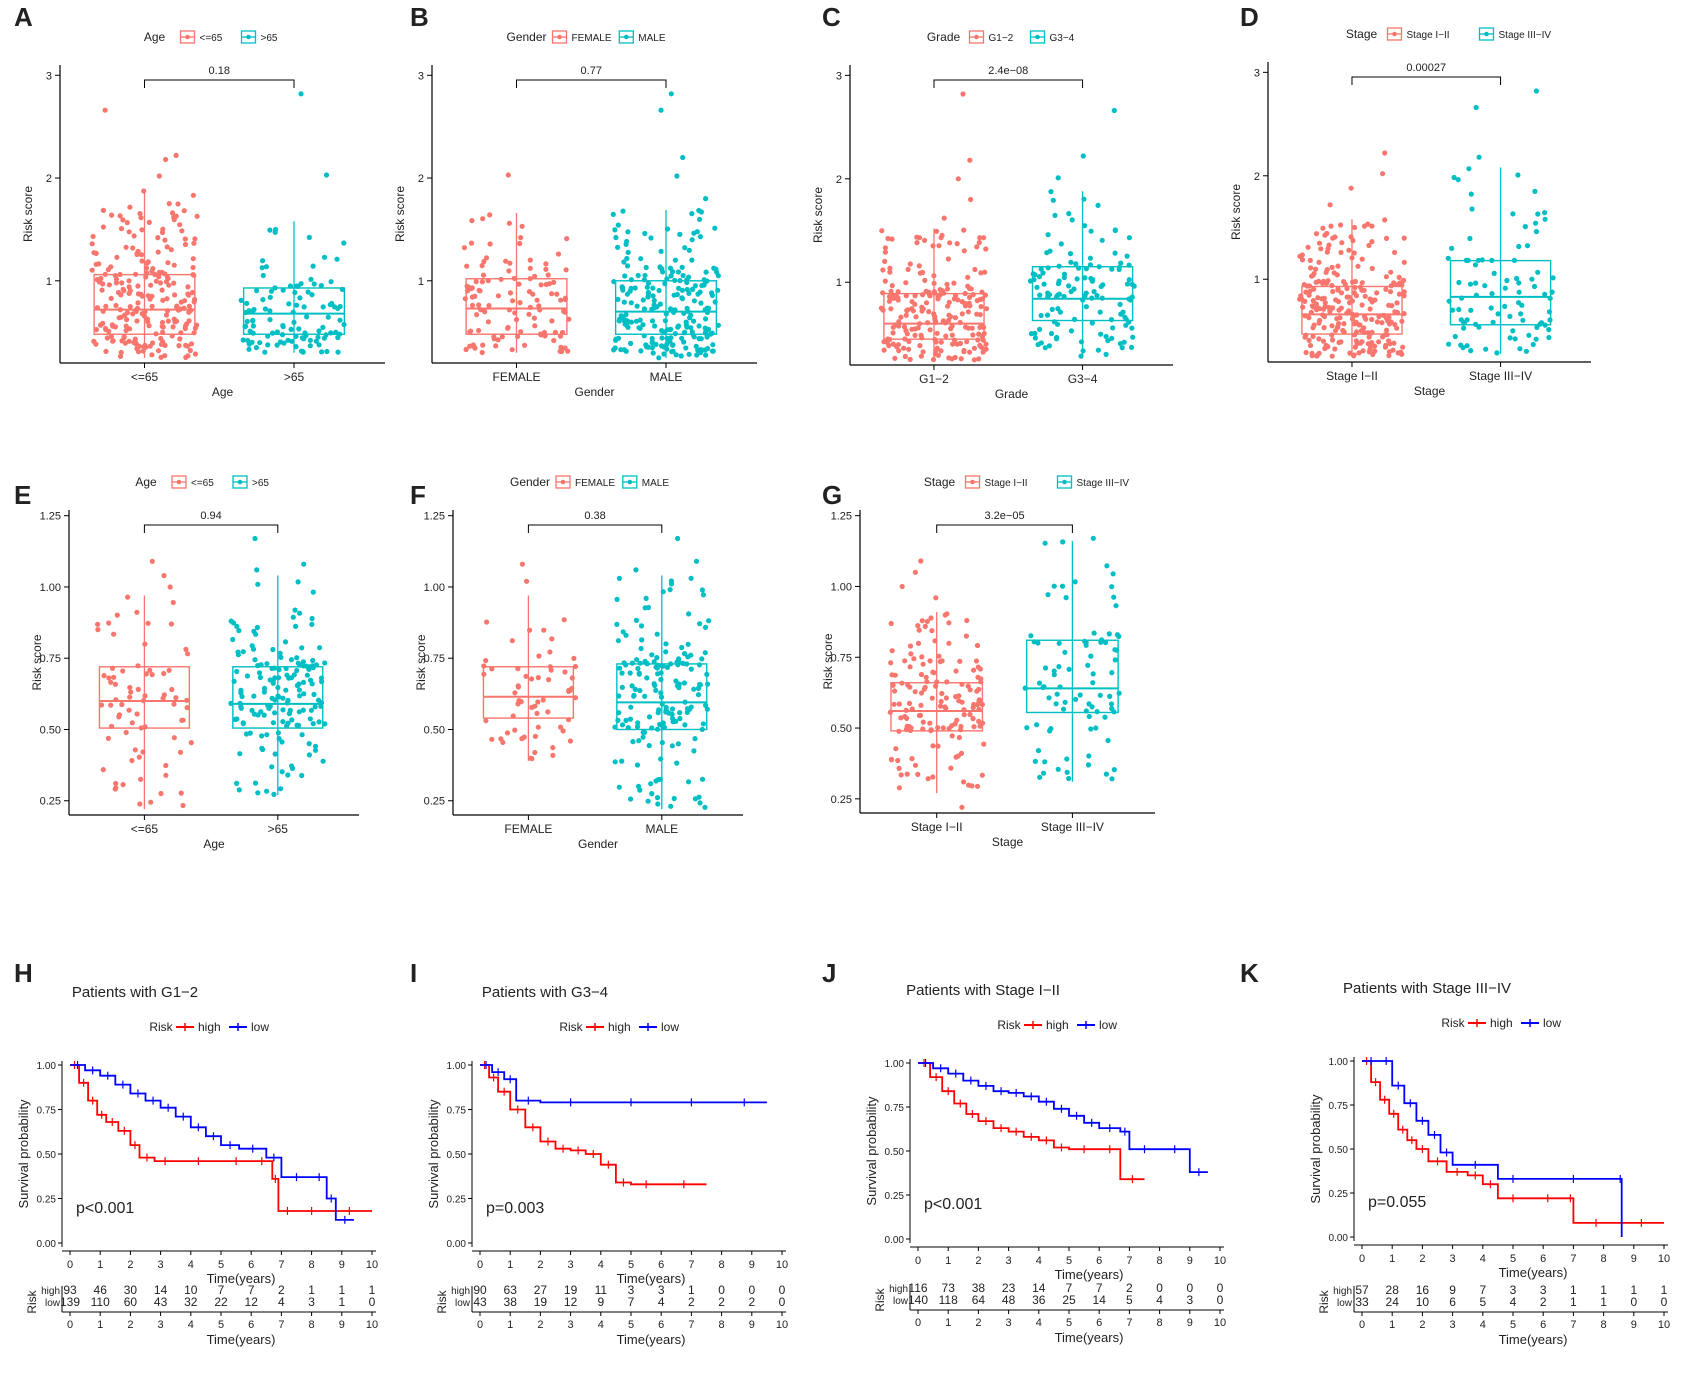 The image size is (1681, 1392). What do you see at coordinates (1324, 1301) in the screenshot?
I see `risk-table-title: Risk` at bounding box center [1324, 1301].